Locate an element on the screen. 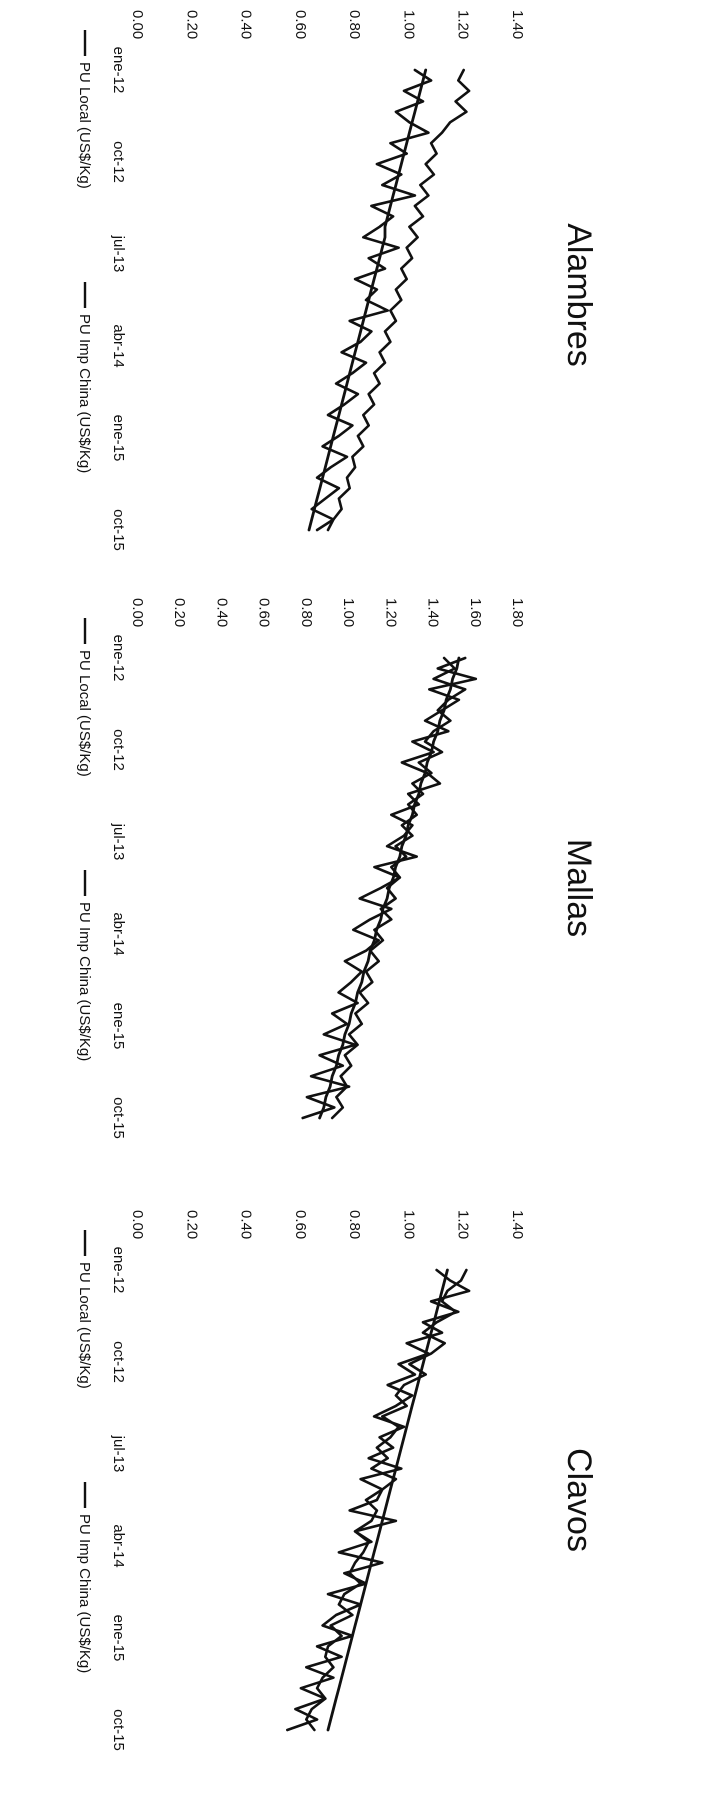  y-tick-label: 1.80 is located at coordinates (517, 612).